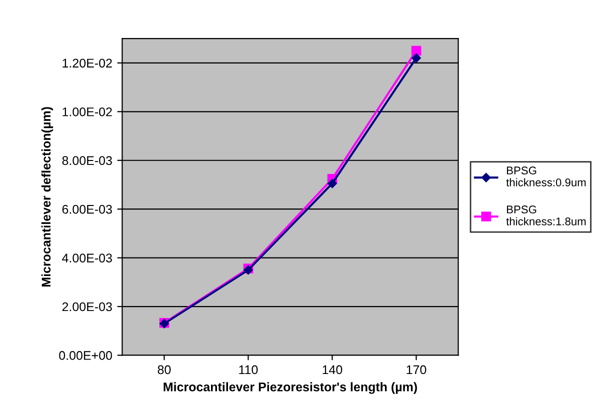 The height and width of the screenshot is (406, 611). What do you see at coordinates (290, 388) in the screenshot?
I see `x-axis-title: Microcantilever Piezoresistor's length (µm)` at bounding box center [290, 388].